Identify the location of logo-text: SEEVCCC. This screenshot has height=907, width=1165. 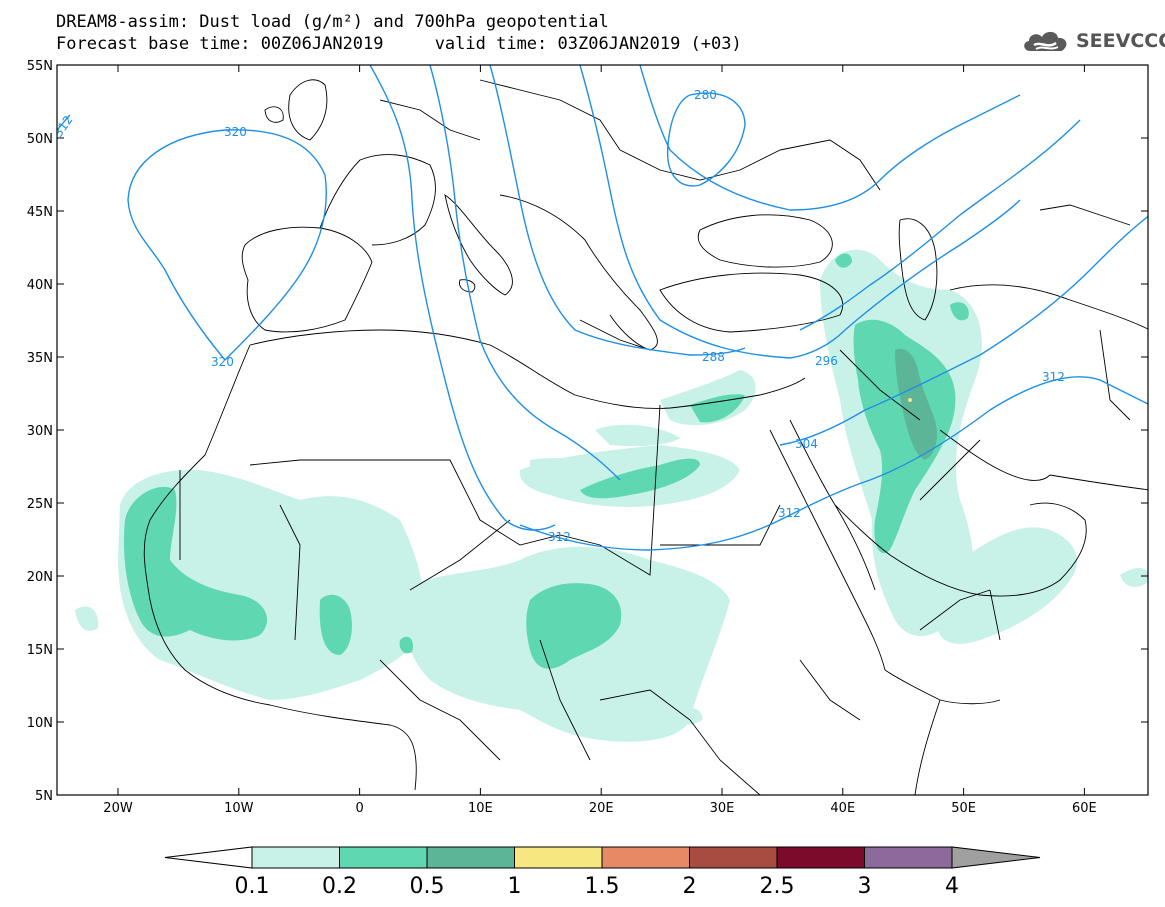
(1120, 41).